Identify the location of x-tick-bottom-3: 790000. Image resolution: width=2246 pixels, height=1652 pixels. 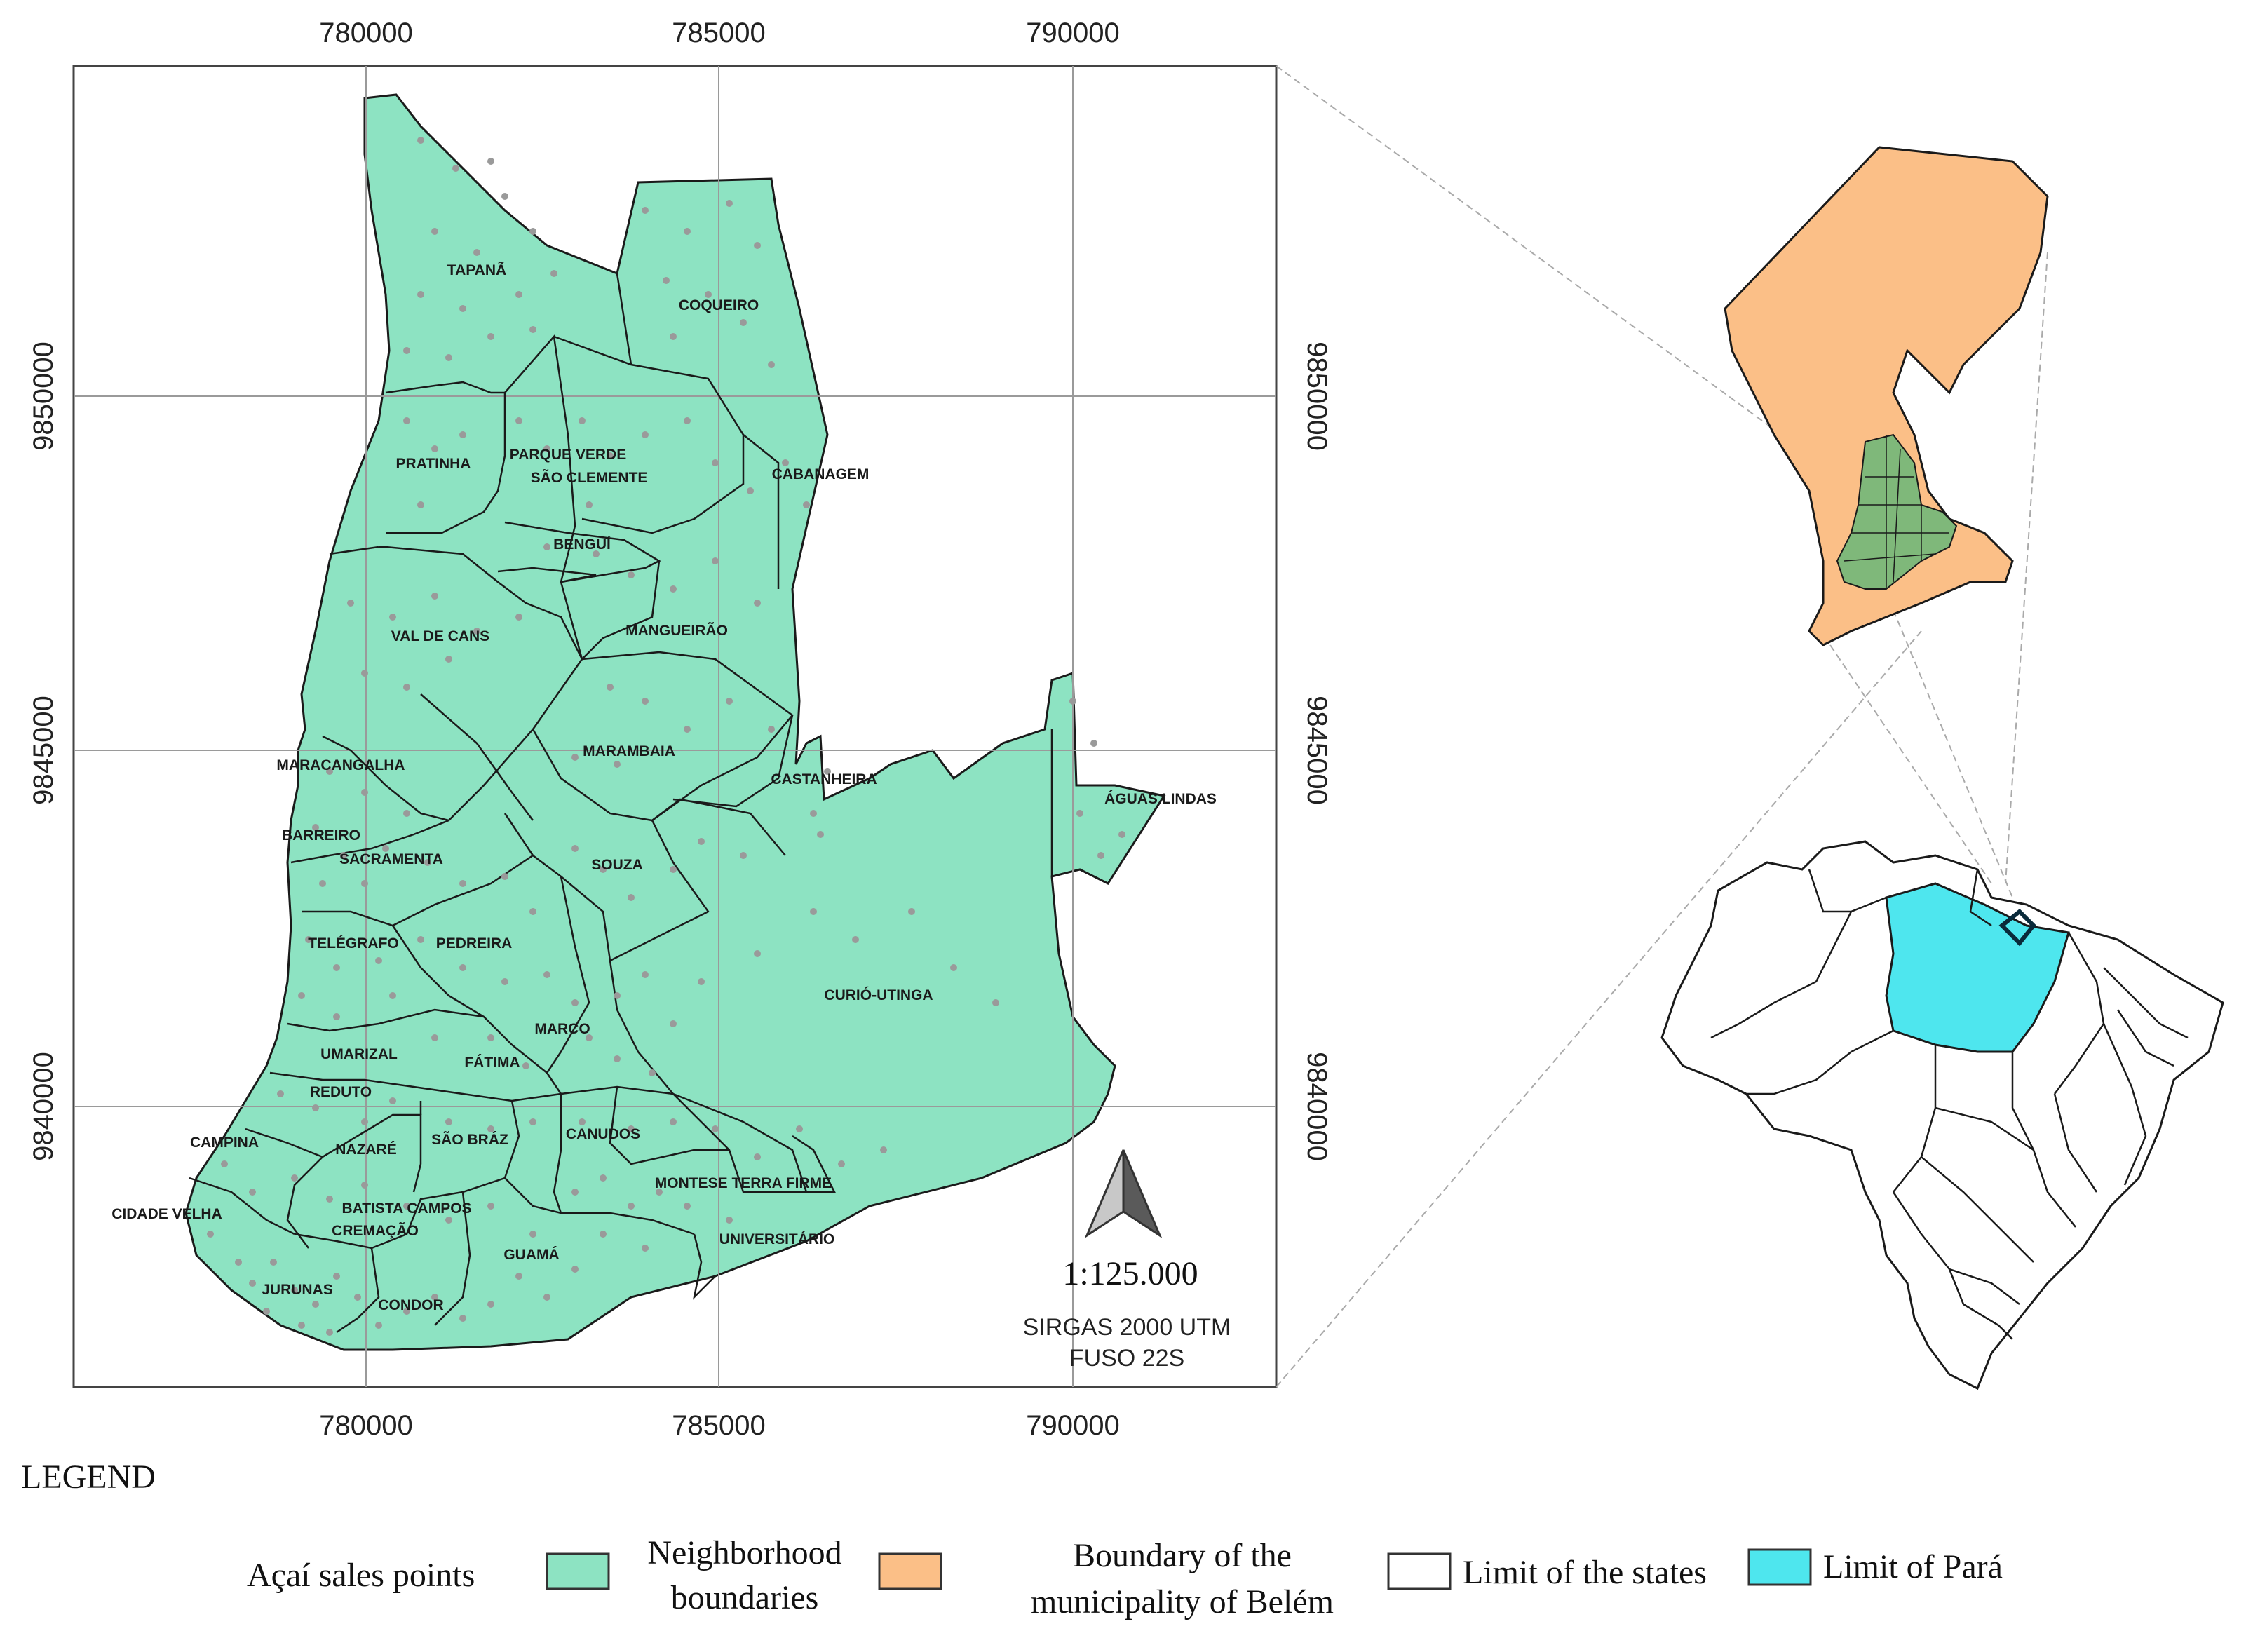
(1072, 1425).